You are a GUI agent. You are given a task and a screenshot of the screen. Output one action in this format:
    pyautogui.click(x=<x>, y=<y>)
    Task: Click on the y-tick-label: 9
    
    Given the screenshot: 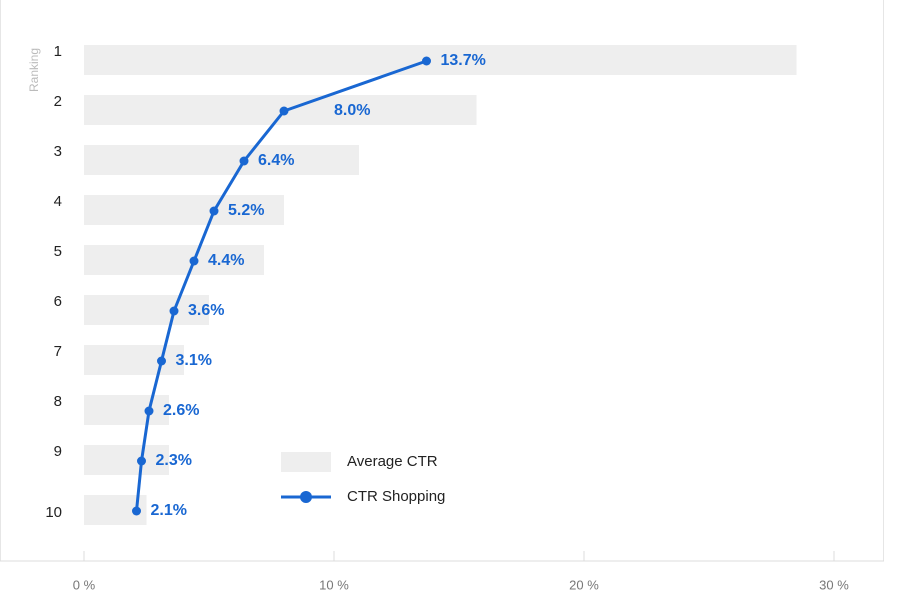 What is the action you would take?
    pyautogui.click(x=58, y=451)
    